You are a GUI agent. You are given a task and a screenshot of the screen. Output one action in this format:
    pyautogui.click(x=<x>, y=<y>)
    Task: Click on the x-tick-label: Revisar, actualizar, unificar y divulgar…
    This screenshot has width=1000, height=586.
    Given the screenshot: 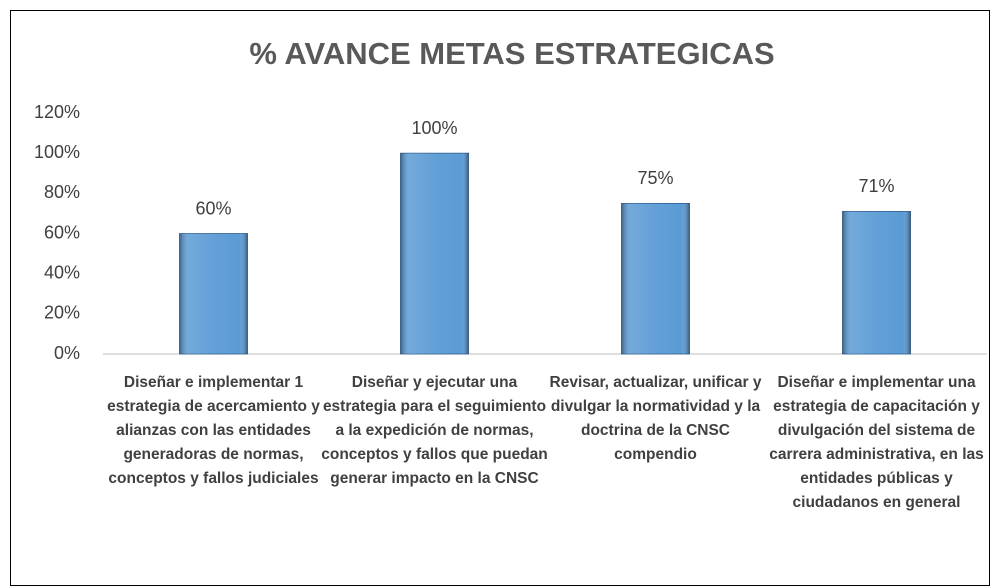 What is the action you would take?
    pyautogui.click(x=655, y=418)
    